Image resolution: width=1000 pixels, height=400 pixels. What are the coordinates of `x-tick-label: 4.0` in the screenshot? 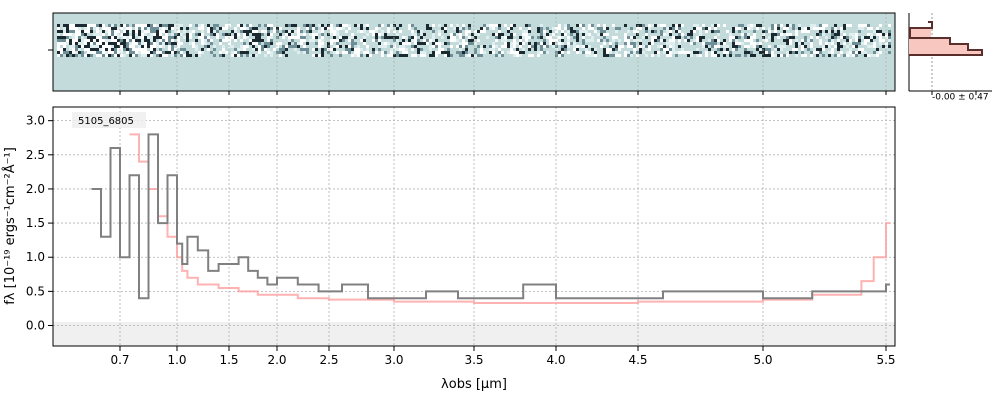 It's located at (555, 360).